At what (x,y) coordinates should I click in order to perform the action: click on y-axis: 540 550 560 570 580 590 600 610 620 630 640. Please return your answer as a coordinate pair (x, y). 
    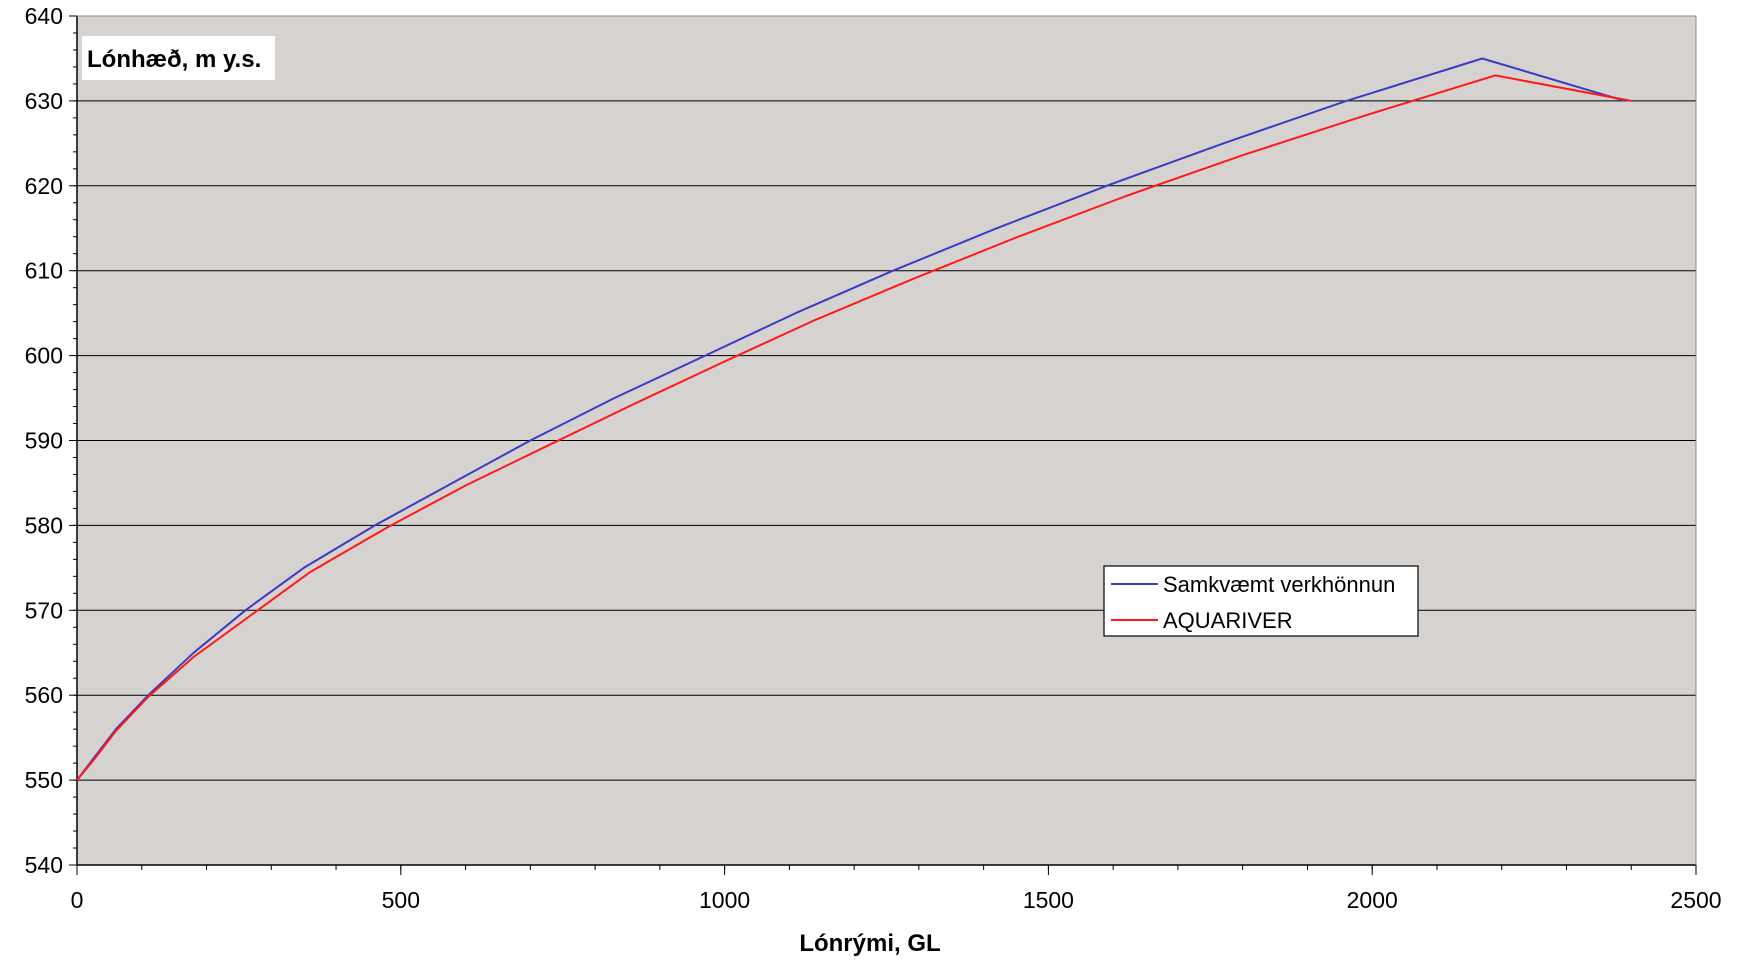
    Looking at the image, I should click on (51, 440).